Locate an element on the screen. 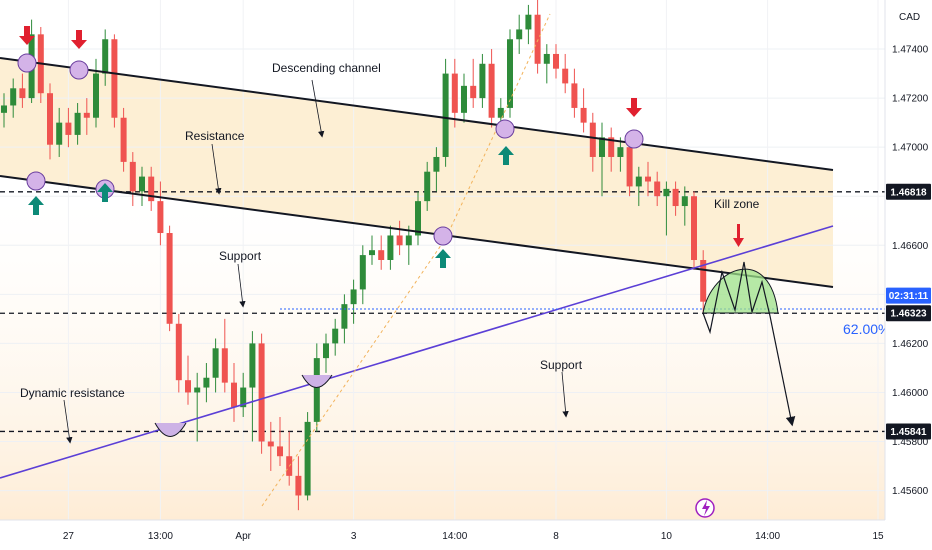  callout-descending-channel is located at coordinates (318, 108).